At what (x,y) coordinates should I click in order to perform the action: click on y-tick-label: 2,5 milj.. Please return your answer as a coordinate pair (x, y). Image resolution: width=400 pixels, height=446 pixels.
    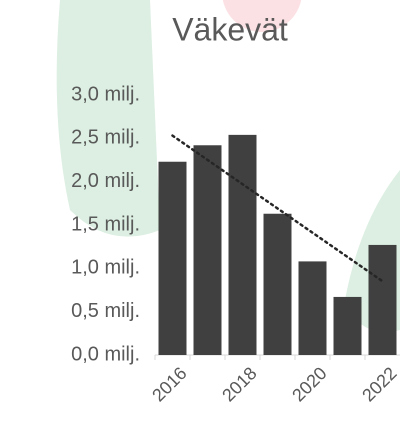
    Looking at the image, I should click on (105, 138).